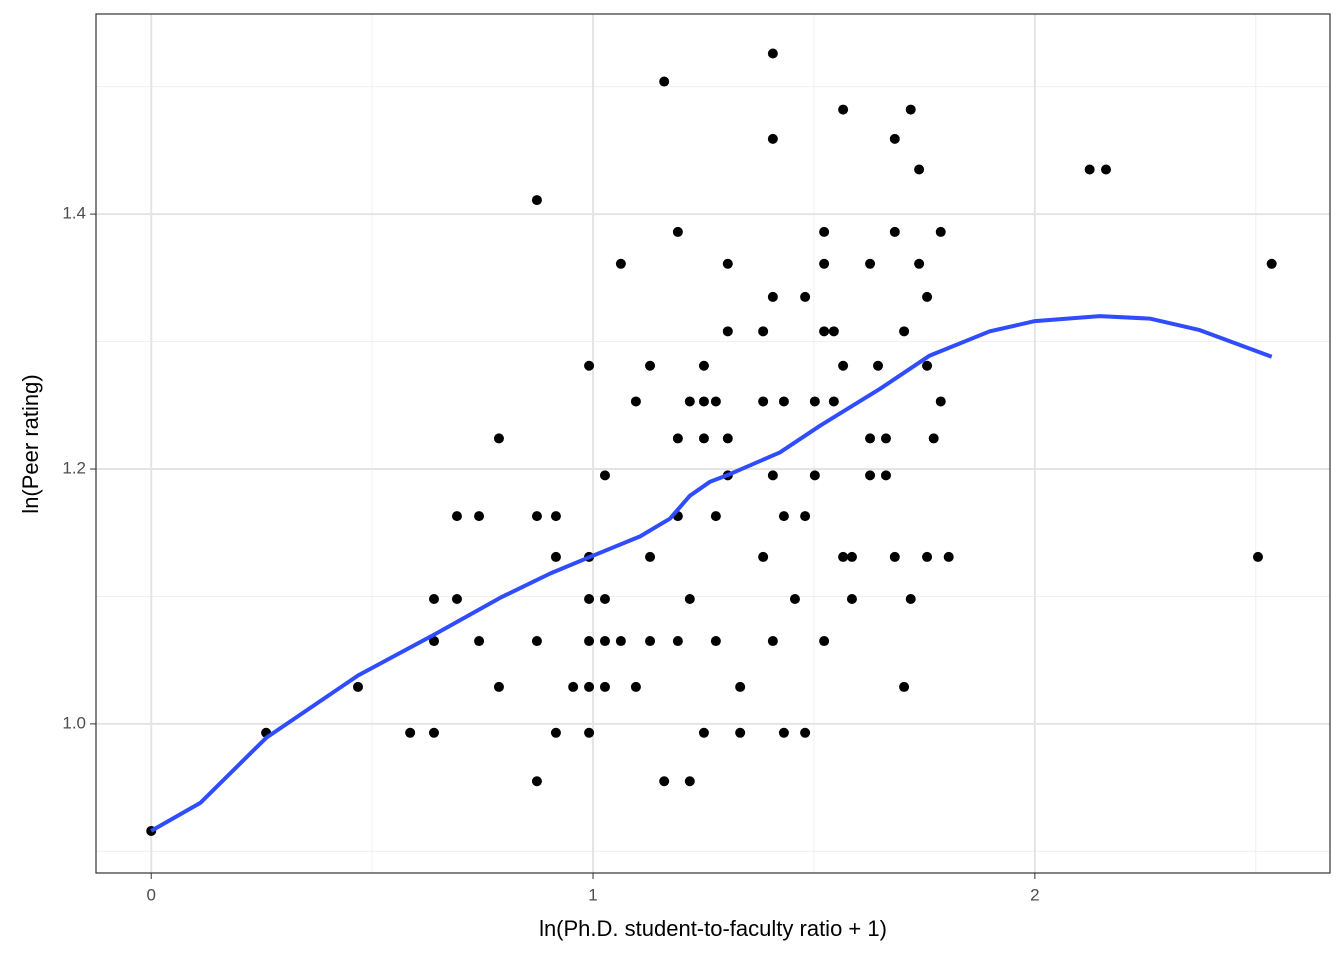  Describe the element at coordinates (30, 443) in the screenshot. I see `y-axis-title: ln(Peer rating)` at that location.